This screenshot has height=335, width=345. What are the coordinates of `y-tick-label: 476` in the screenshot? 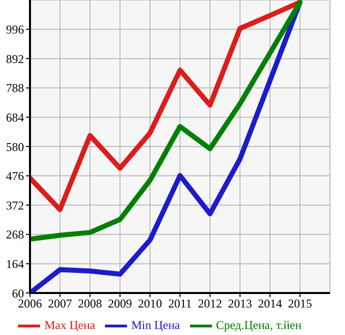 It's located at (15, 176).